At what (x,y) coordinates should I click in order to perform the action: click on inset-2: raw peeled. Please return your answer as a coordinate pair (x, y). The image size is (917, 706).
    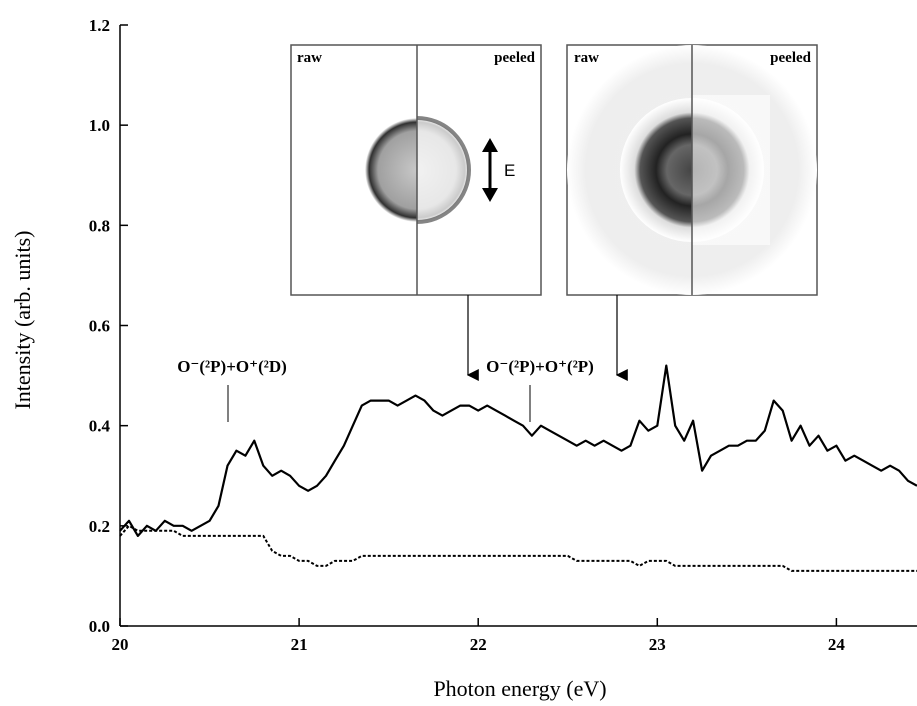
    Looking at the image, I should click on (692, 170).